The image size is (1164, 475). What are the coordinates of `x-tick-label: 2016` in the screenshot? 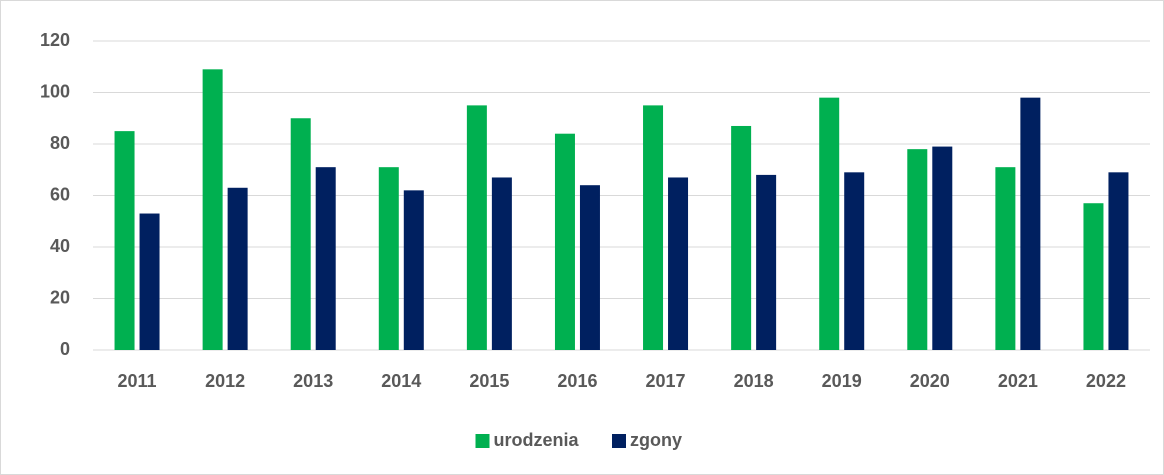 It's located at (577, 381).